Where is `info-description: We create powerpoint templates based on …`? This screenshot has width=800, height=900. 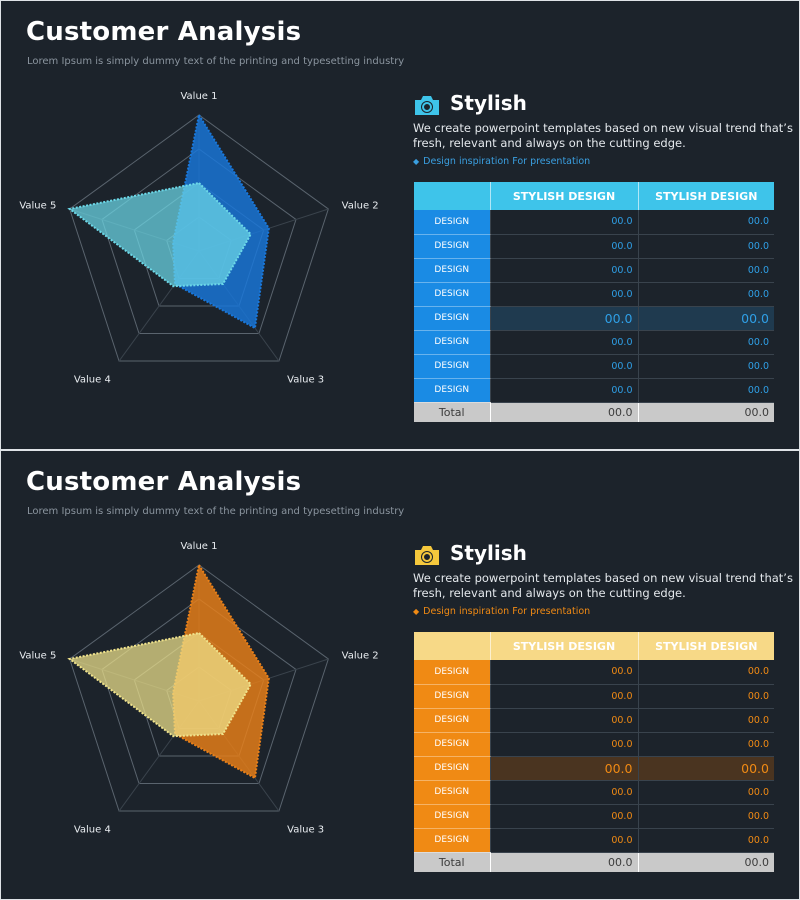
info-description: We create powerpoint templates based on … is located at coordinates (603, 585).